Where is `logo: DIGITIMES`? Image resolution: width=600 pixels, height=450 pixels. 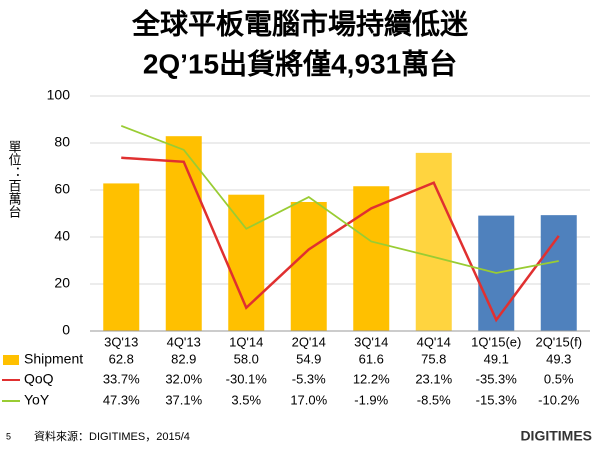
logo: DIGITIMES is located at coordinates (556, 436).